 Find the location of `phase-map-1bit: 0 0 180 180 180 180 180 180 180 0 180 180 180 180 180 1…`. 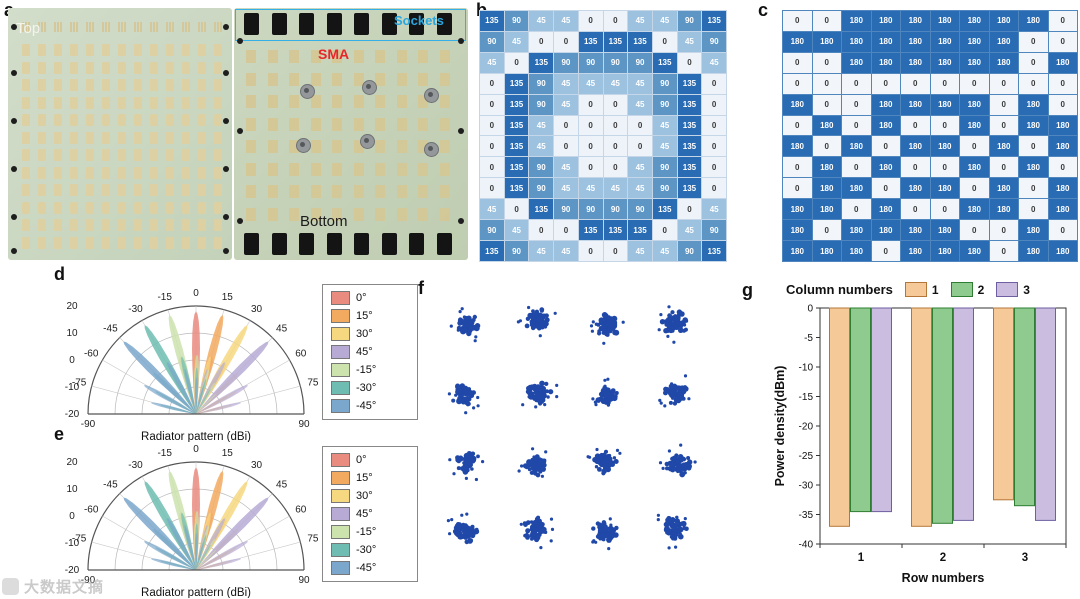

phase-map-1bit: 0 0 180 180 180 180 180 180 180 0 180 180 180 180 180 1… is located at coordinates (930, 136).